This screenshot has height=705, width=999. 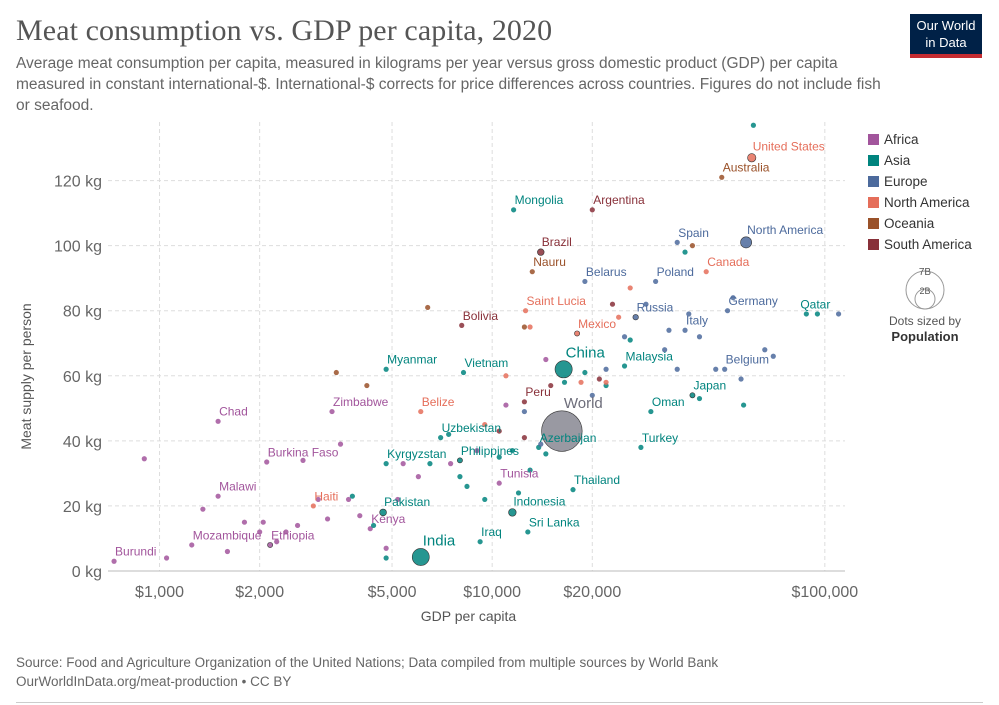 What do you see at coordinates (660, 438) in the screenshot?
I see `point-label: Turkey` at bounding box center [660, 438].